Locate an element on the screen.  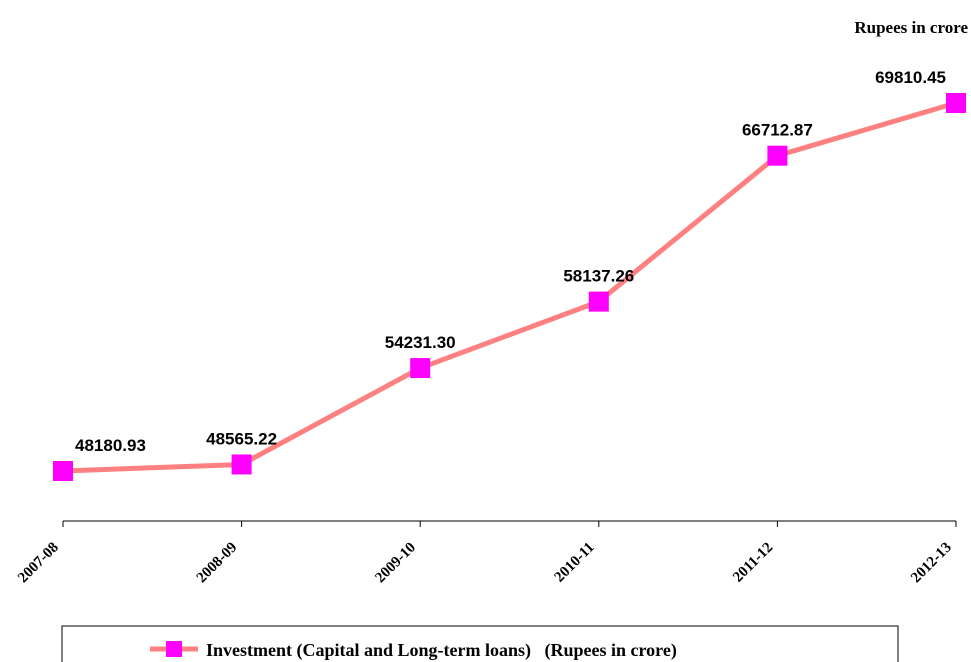
data-label: 54231.30 is located at coordinates (420, 342).